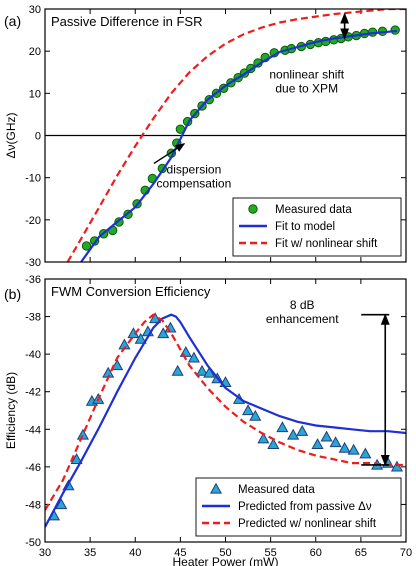  Describe the element at coordinates (305, 227) in the screenshot. I see `legend-label: Fit to model` at that location.